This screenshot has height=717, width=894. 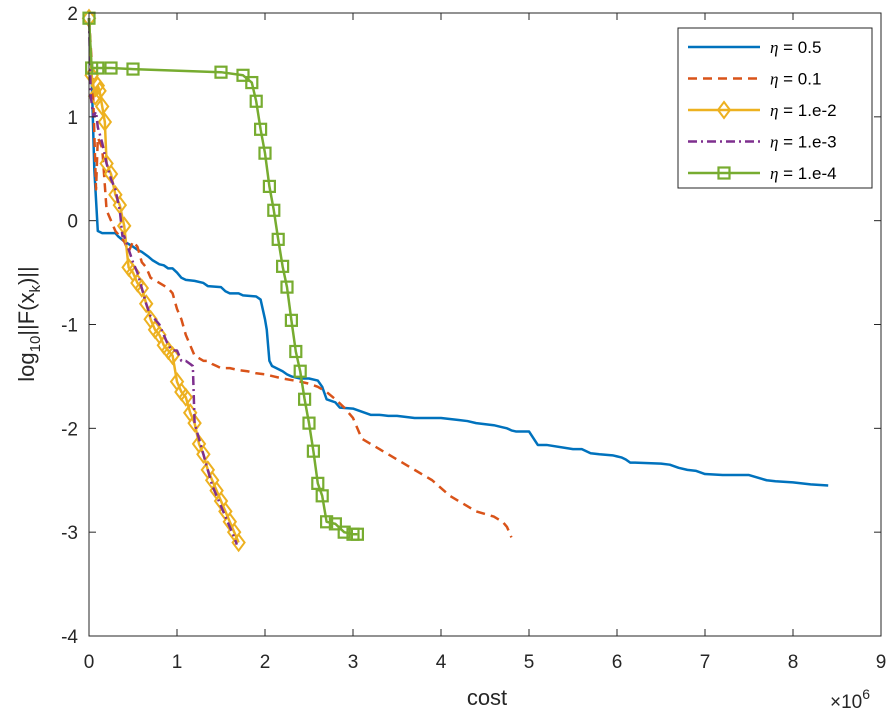 What do you see at coordinates (529, 662) in the screenshot?
I see `x-tick-label: 5` at bounding box center [529, 662].